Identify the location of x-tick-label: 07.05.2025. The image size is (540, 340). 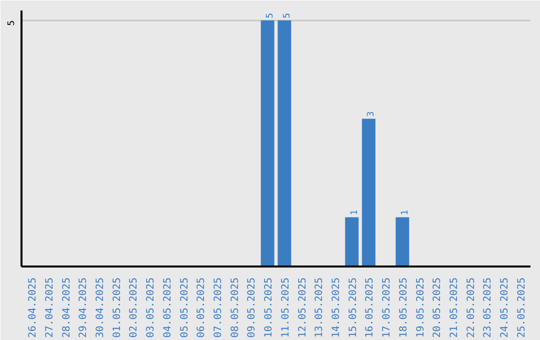
(218, 307).